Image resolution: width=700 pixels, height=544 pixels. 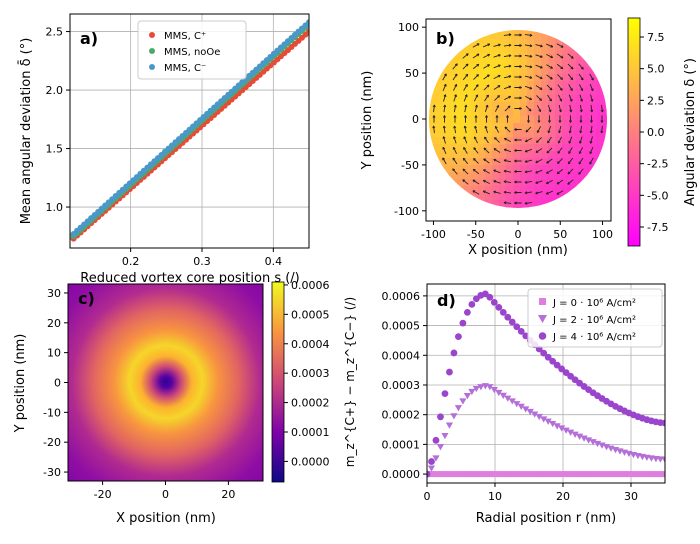 I want to click on legend-marker-j4, so click(x=542, y=336).